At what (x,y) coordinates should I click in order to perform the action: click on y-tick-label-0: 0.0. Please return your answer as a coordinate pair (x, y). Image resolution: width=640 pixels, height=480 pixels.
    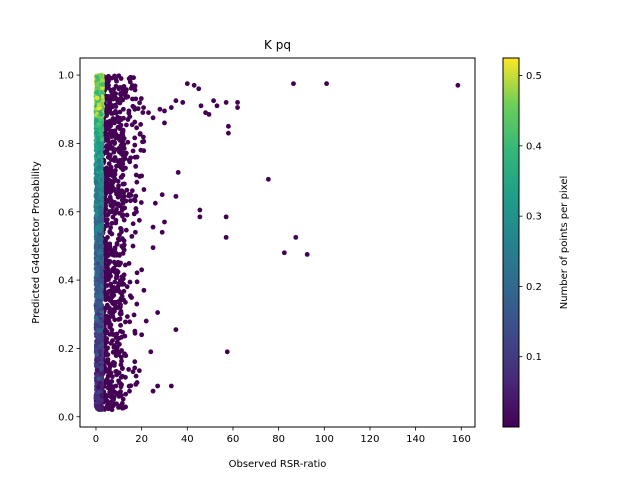
    Looking at the image, I should click on (66, 417).